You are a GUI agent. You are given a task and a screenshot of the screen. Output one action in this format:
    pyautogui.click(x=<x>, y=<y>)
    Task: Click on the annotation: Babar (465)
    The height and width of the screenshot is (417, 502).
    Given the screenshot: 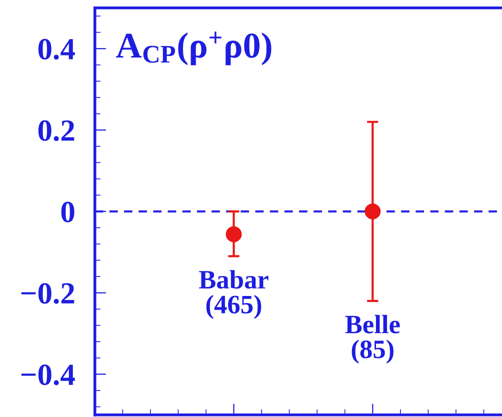 What is the action you would take?
    pyautogui.click(x=233, y=294)
    